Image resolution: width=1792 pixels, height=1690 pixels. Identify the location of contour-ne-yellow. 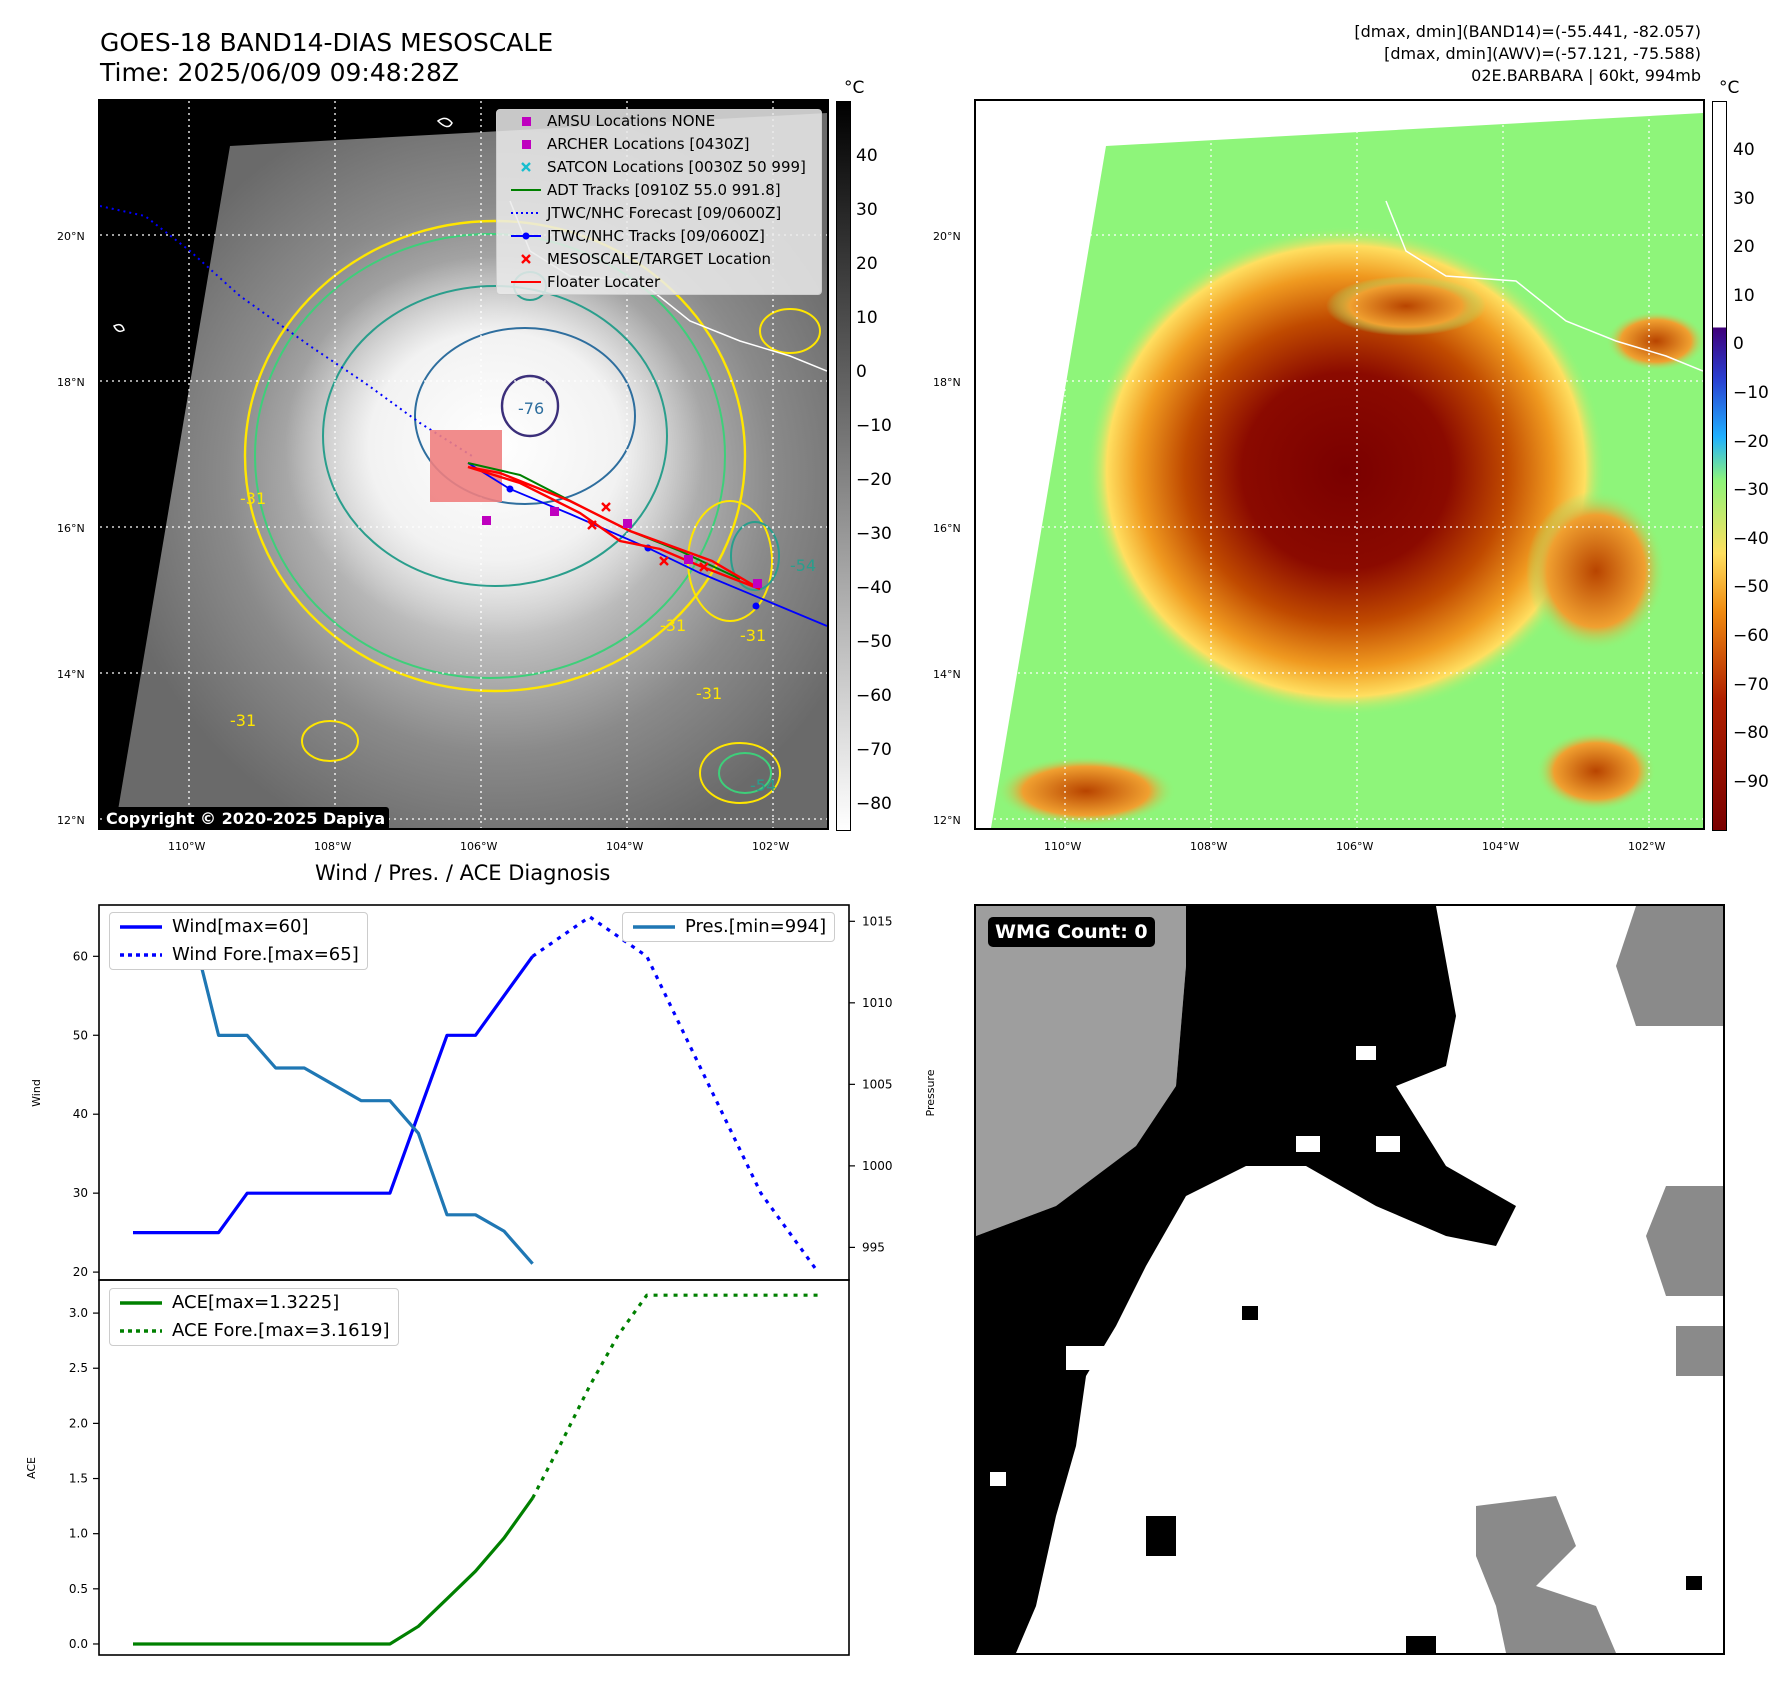
(790, 331).